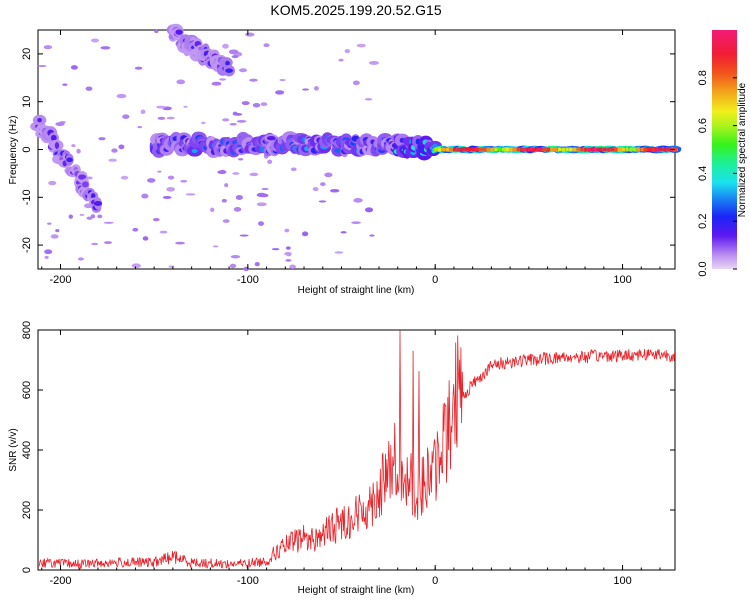  Describe the element at coordinates (27, 245) in the screenshot. I see `spectrogram-y-tick-label: -20` at that location.